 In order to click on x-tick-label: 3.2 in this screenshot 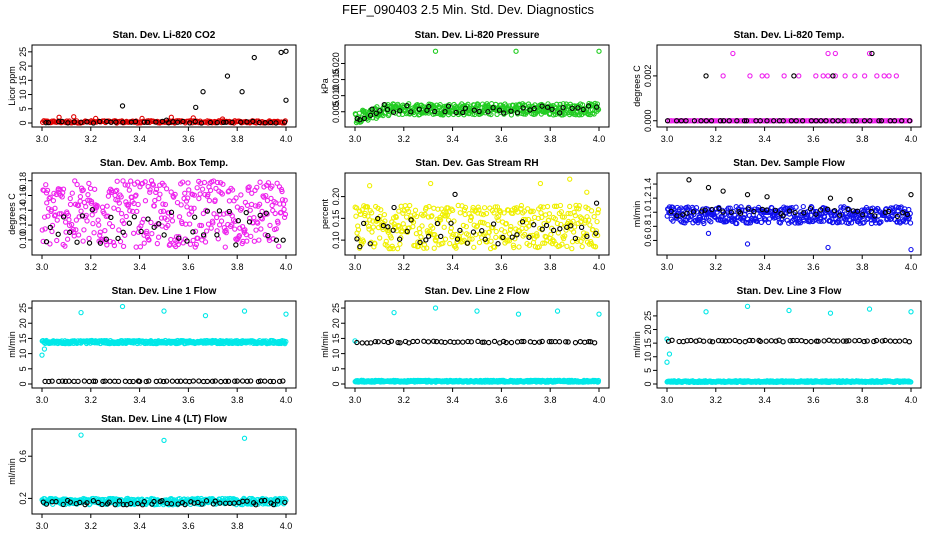, I will do `click(91, 267)`.